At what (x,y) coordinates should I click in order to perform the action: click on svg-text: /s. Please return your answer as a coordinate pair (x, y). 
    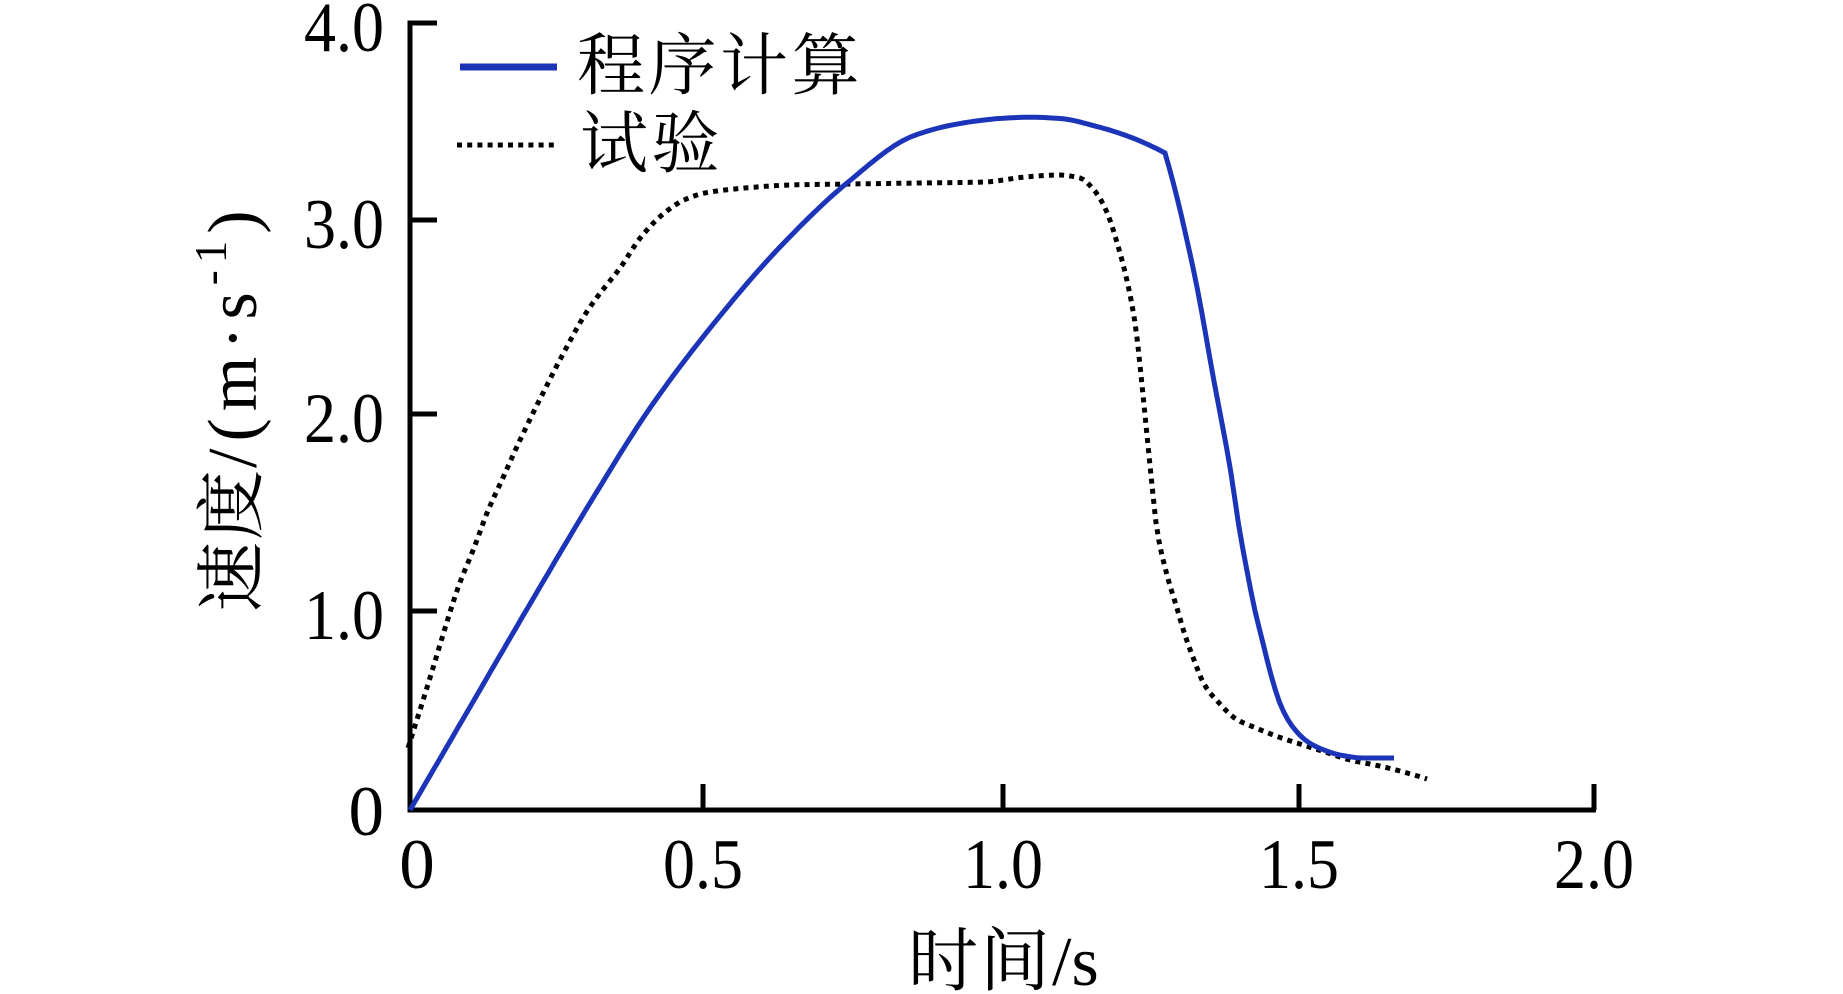
    Looking at the image, I should click on (1075, 959).